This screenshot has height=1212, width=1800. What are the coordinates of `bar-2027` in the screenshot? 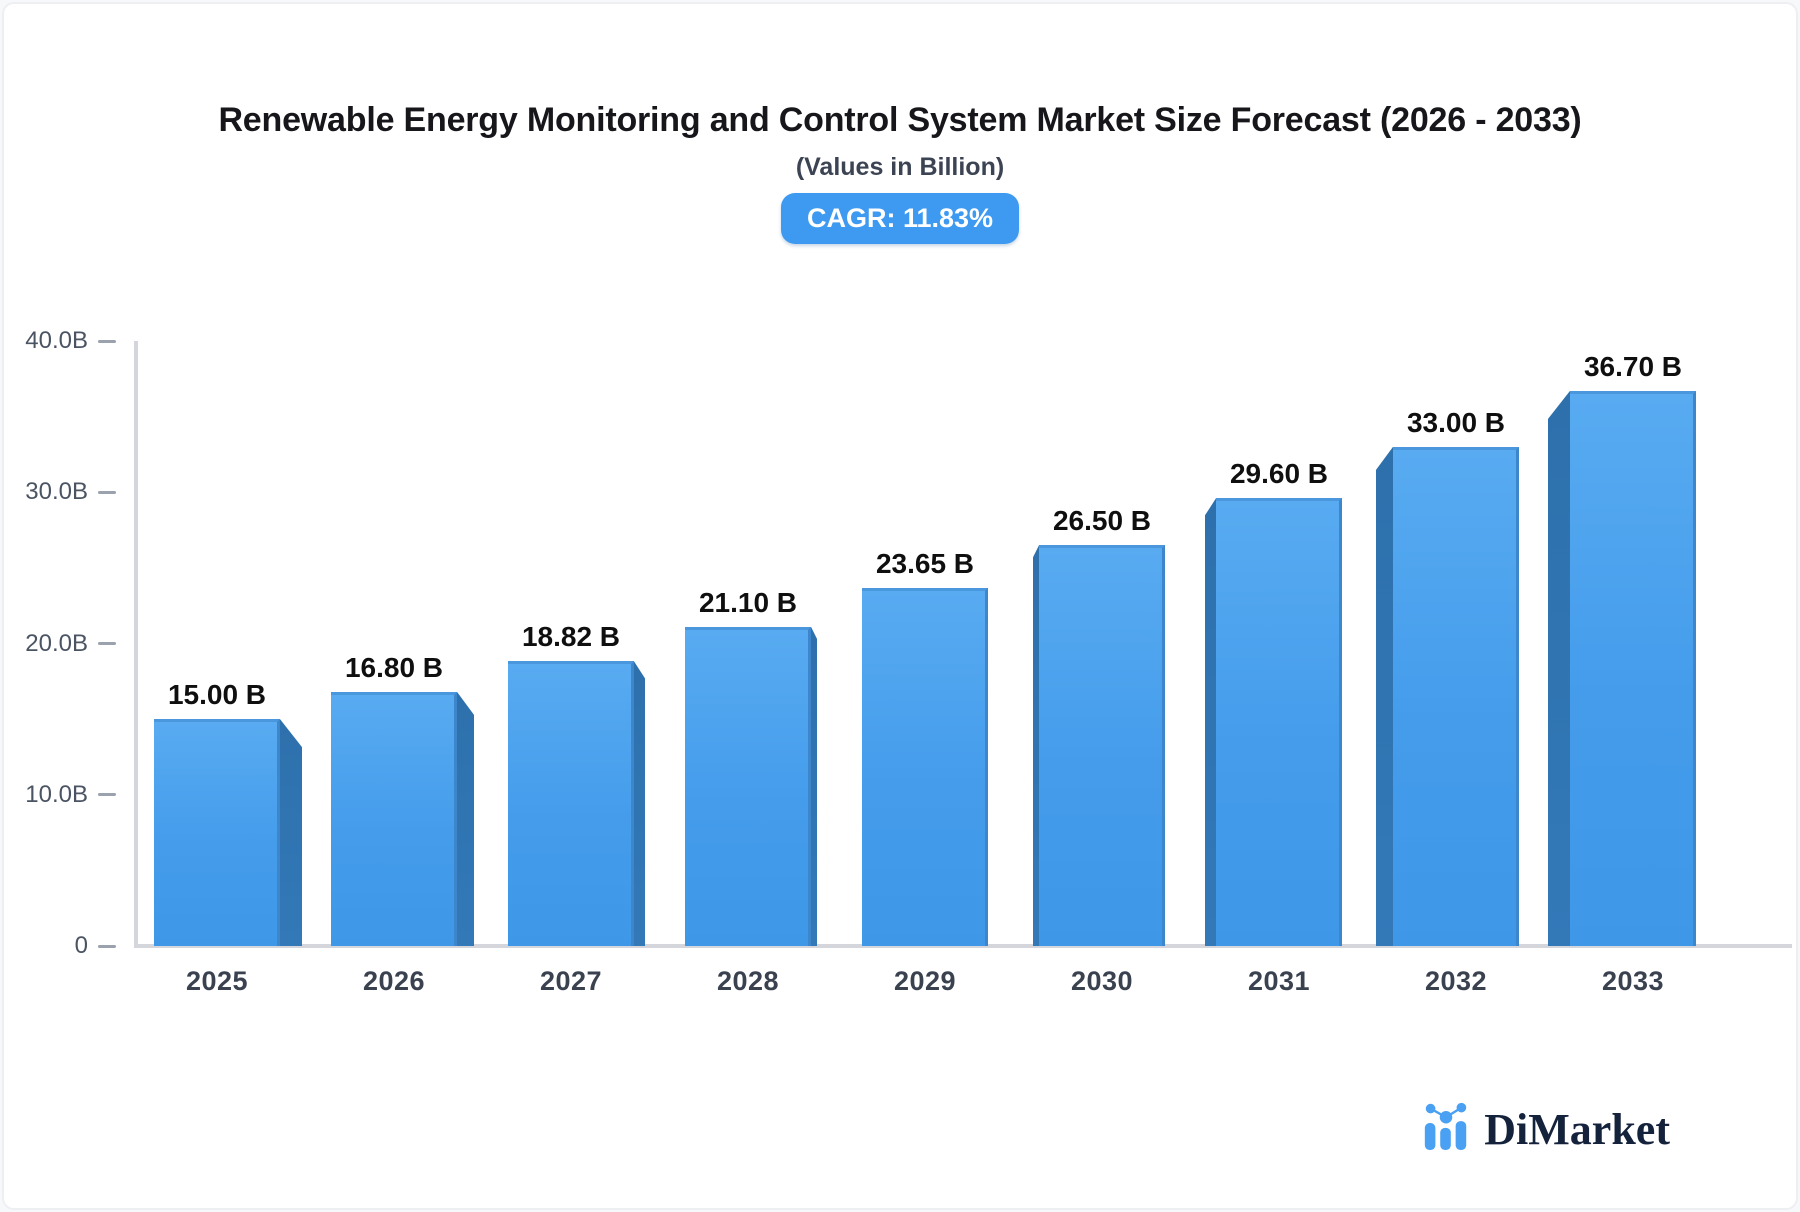 It's located at (571, 803).